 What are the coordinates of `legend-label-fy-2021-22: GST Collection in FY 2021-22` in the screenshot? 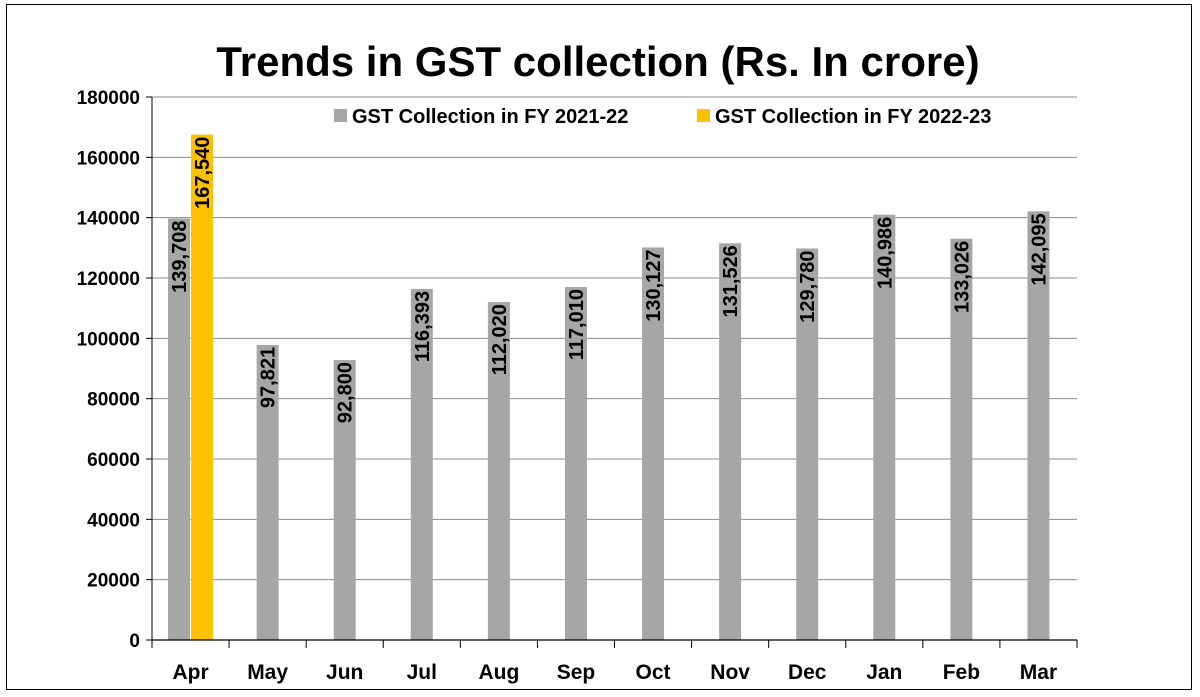 It's located at (490, 117).